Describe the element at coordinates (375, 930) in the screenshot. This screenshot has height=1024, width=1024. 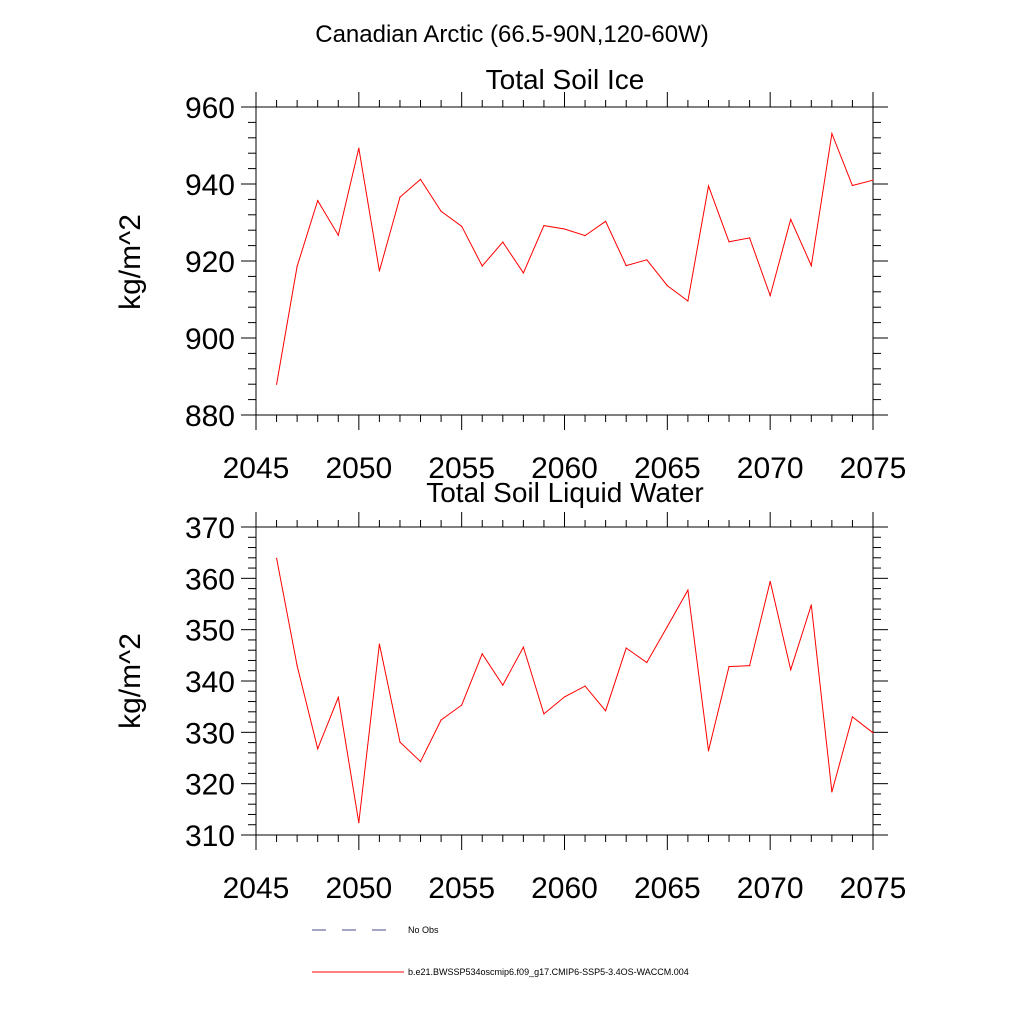
I see `legend-item-no-obs: No Obs` at that location.